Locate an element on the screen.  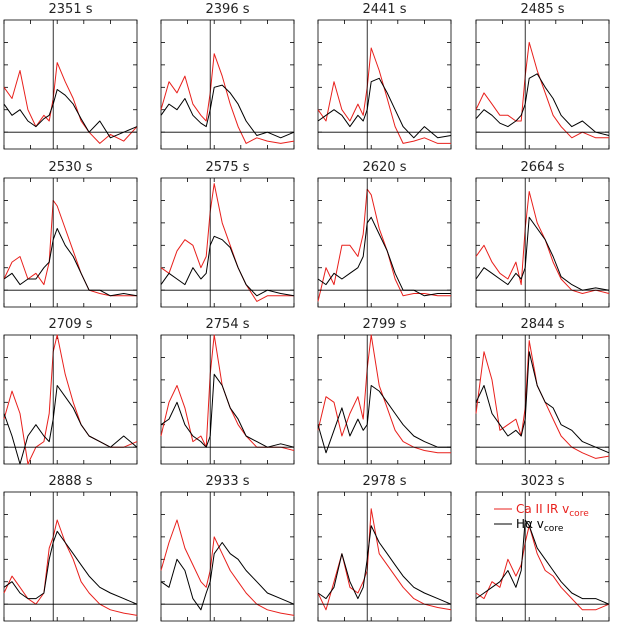
legend-label: Ca II IR vcore is located at coordinates (552, 510).